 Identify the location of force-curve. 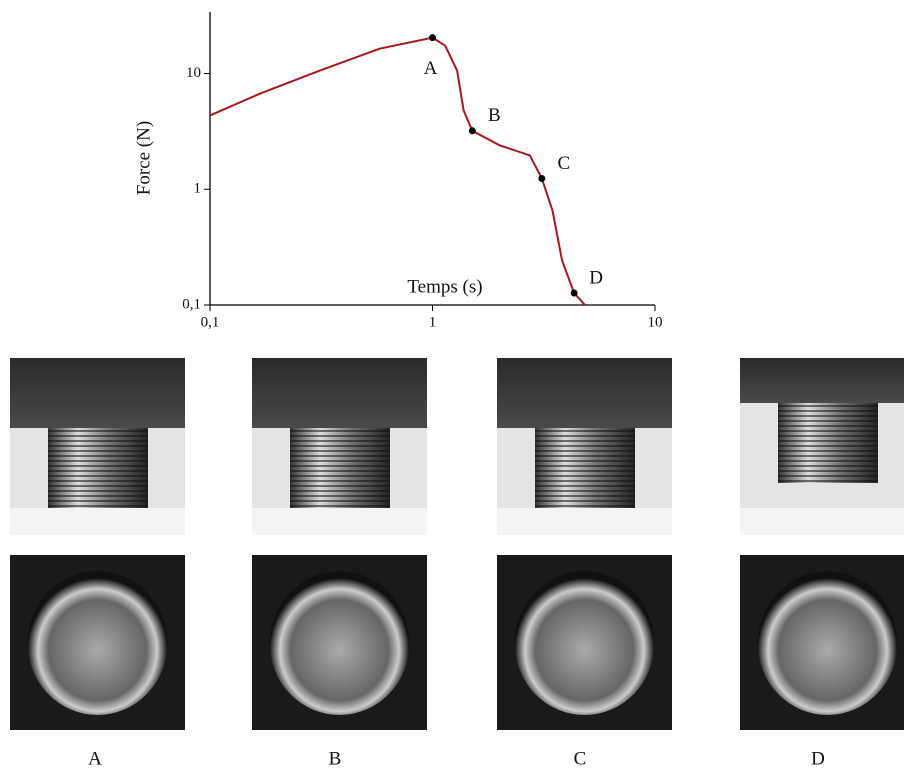
(397, 171).